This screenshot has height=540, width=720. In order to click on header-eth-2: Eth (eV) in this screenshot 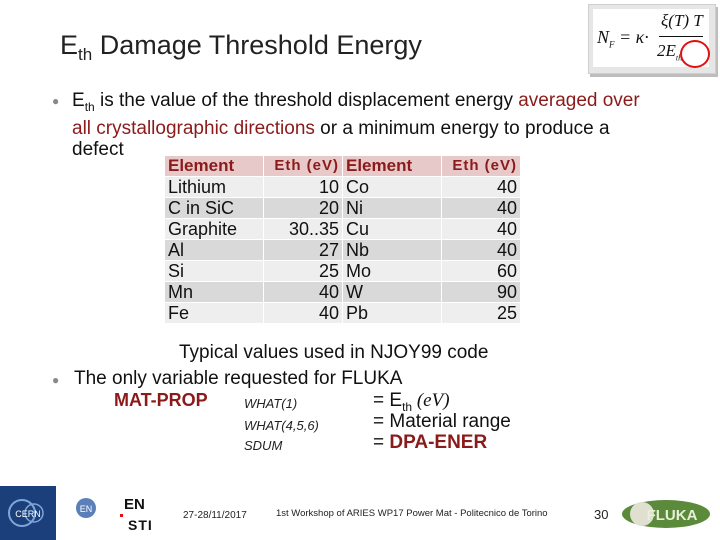, I will do `click(481, 166)`.